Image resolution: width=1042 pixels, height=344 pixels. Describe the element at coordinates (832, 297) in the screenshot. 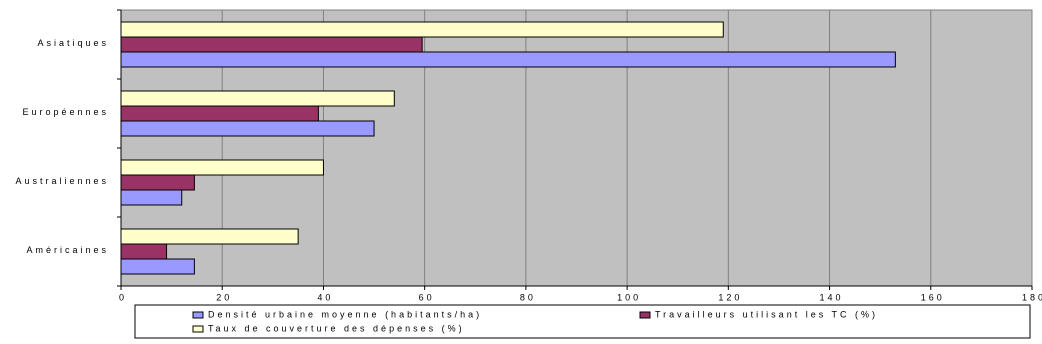

I see `x-tick-label: 140` at that location.